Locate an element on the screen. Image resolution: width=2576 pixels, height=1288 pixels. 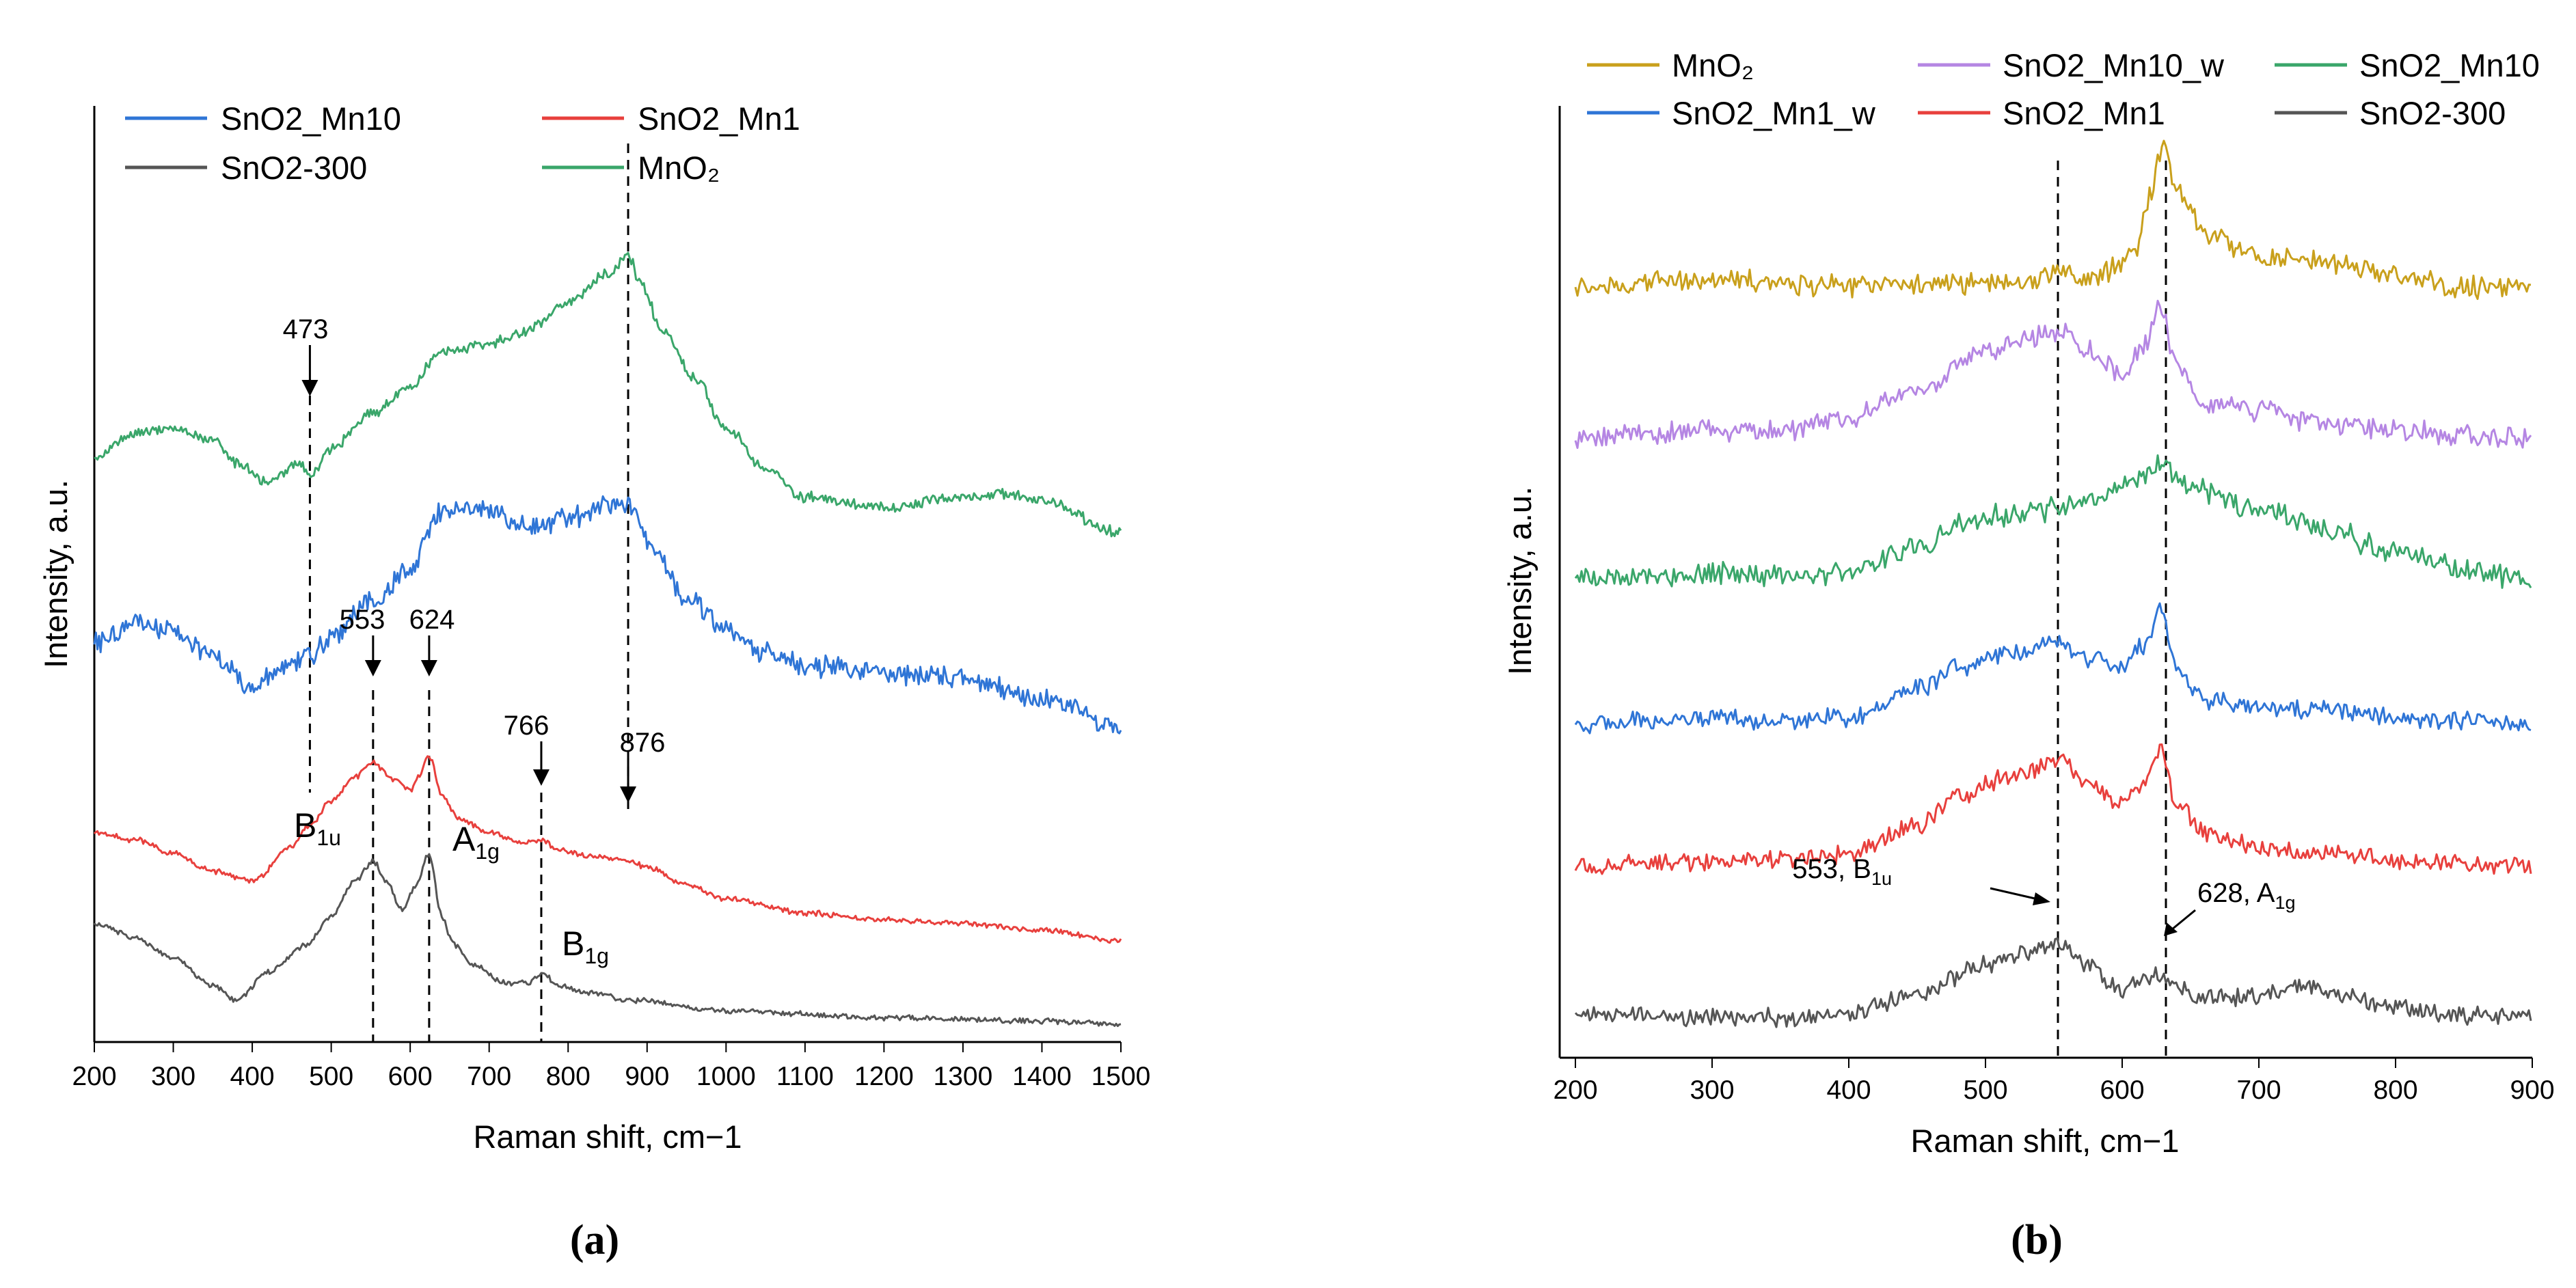
anno-876: 876 is located at coordinates (643, 743).